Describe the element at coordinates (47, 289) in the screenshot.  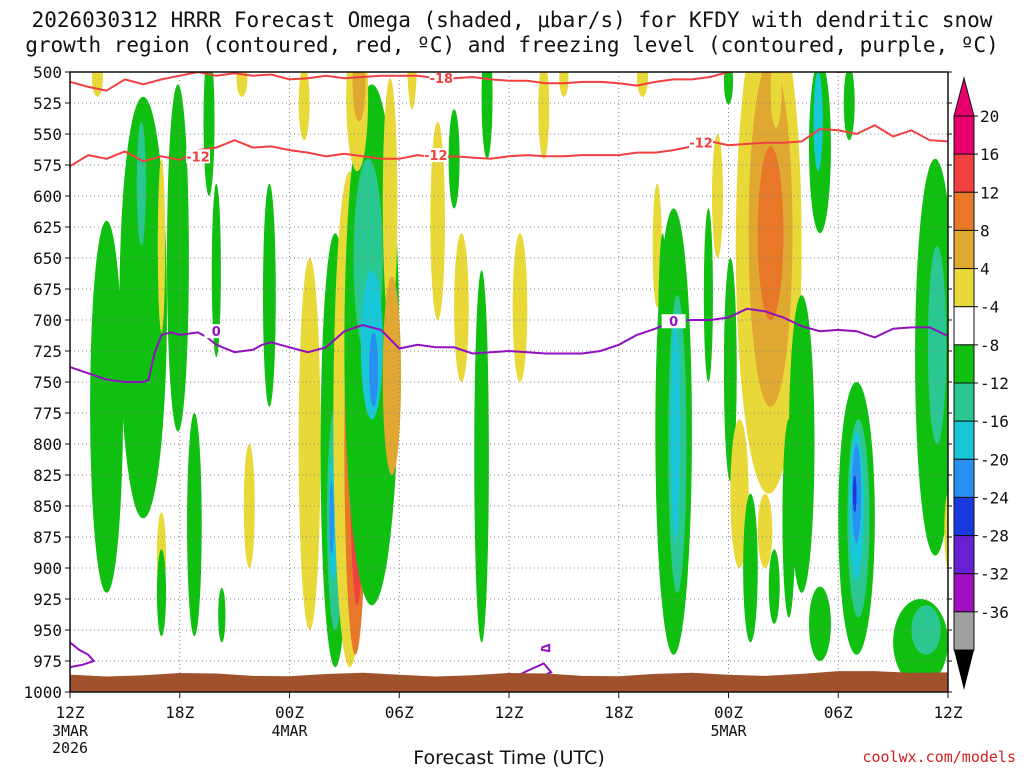
I see `y-tick-label-7: 675` at that location.